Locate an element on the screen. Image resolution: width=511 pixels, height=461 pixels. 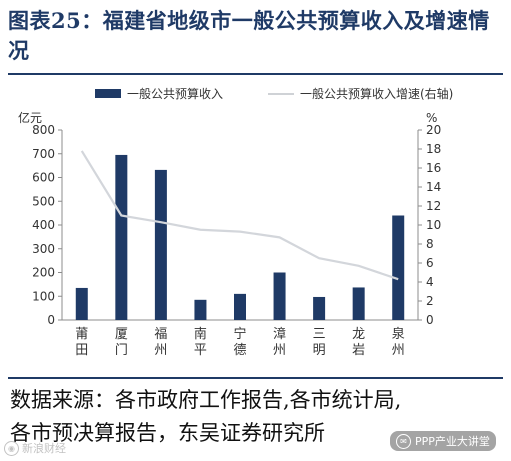
watermark-left: ◉ 新浪财经 is located at coordinates (35, 448).